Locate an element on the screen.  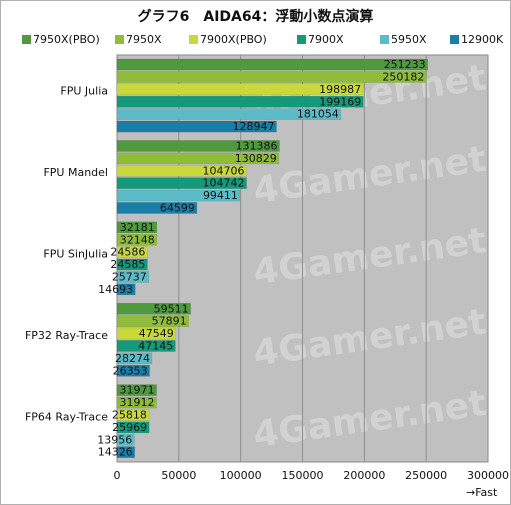
data-label: 24585 is located at coordinates (127, 264).